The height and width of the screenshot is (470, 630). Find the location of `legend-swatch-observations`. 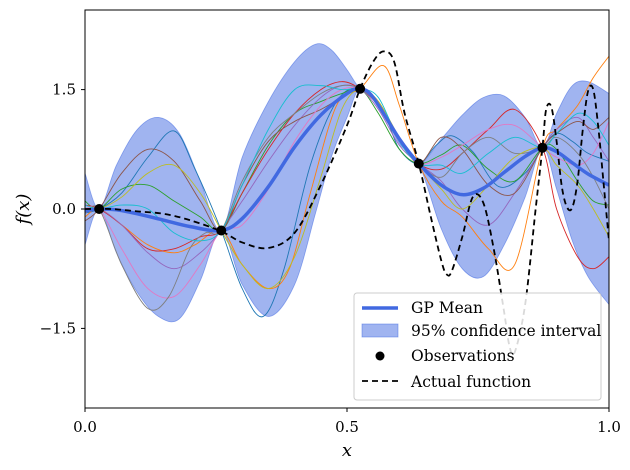

legend-swatch-observations is located at coordinates (380, 356).